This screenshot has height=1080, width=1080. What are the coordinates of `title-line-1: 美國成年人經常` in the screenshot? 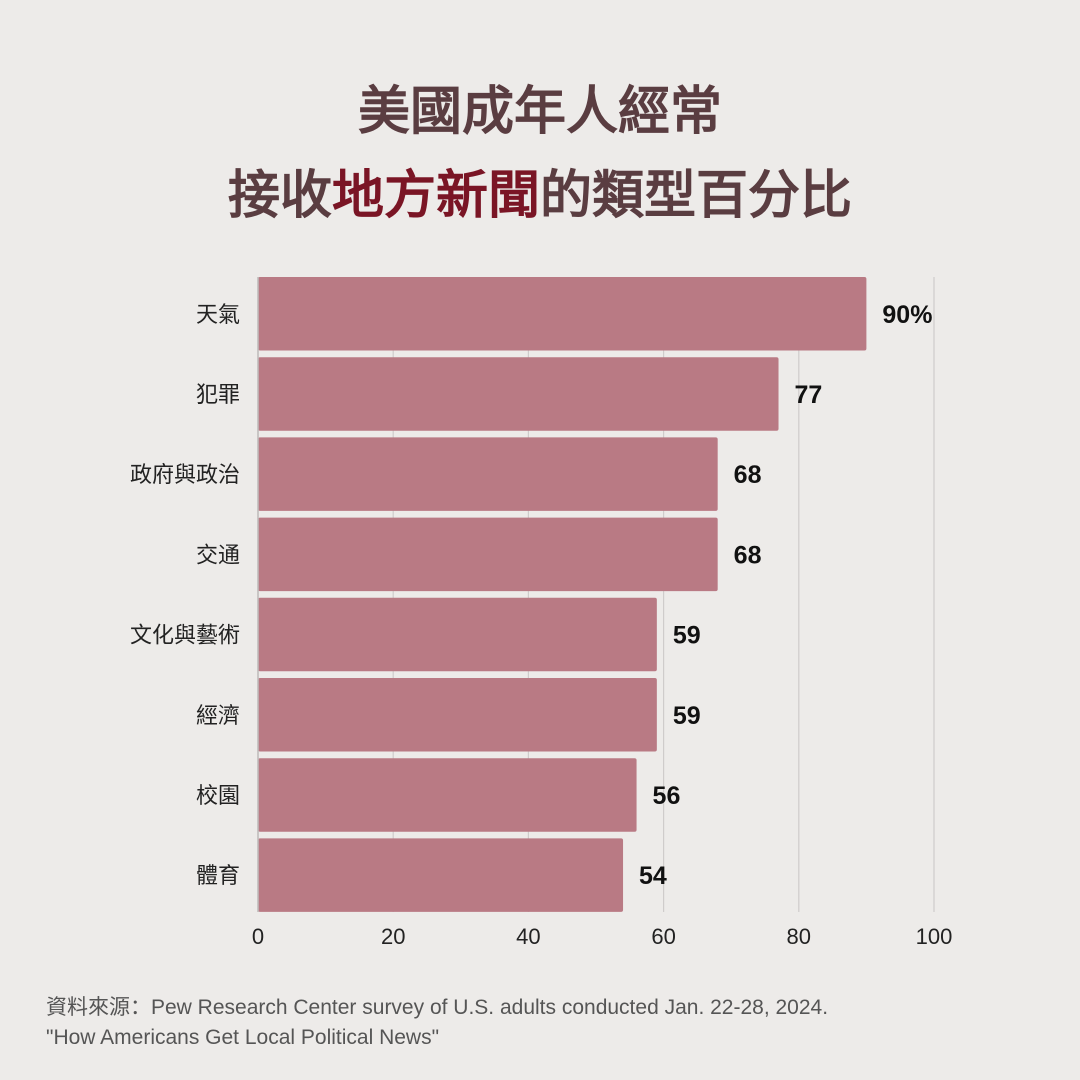 It's located at (539, 112).